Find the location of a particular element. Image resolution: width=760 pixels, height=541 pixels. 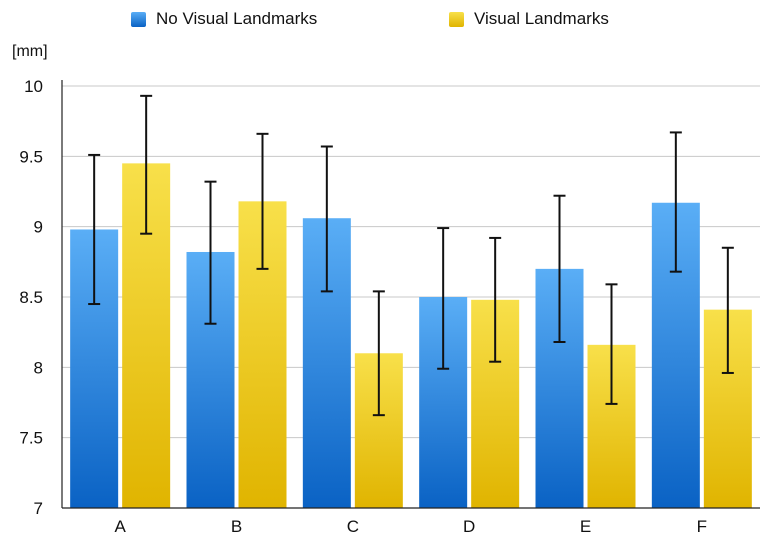

legend-item-no-visual-landmarks: No Visual Landmarks is located at coordinates (224, 19).